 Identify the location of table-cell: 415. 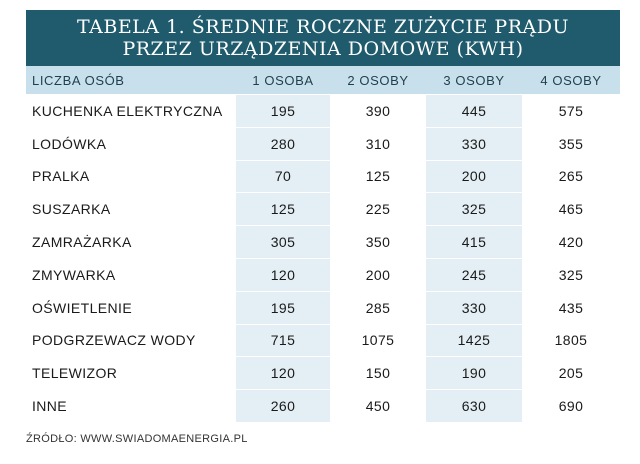
(474, 241).